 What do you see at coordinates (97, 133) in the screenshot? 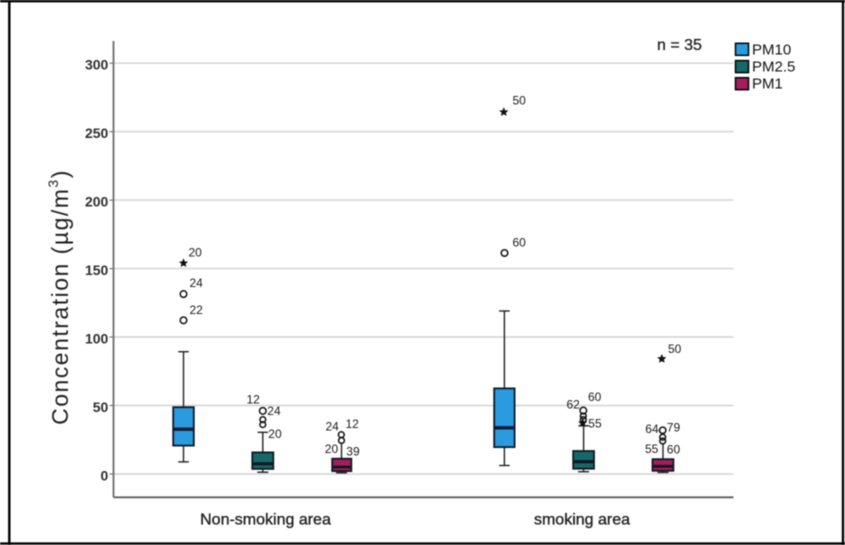
I see `svg-text: 250` at bounding box center [97, 133].